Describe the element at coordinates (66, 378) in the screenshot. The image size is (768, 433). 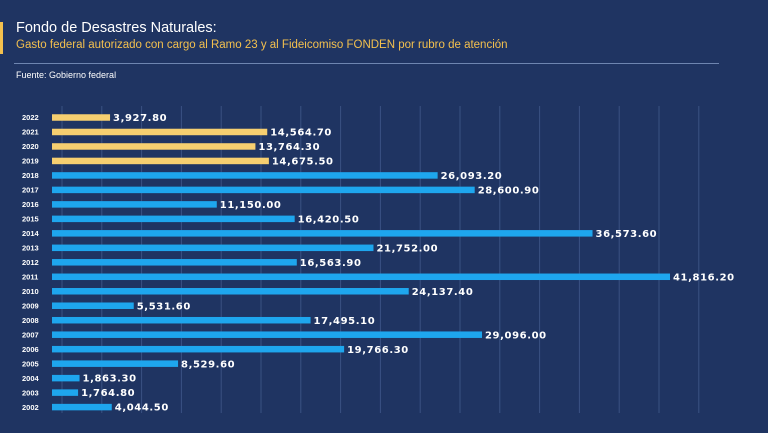
I see `bar-2004` at that location.